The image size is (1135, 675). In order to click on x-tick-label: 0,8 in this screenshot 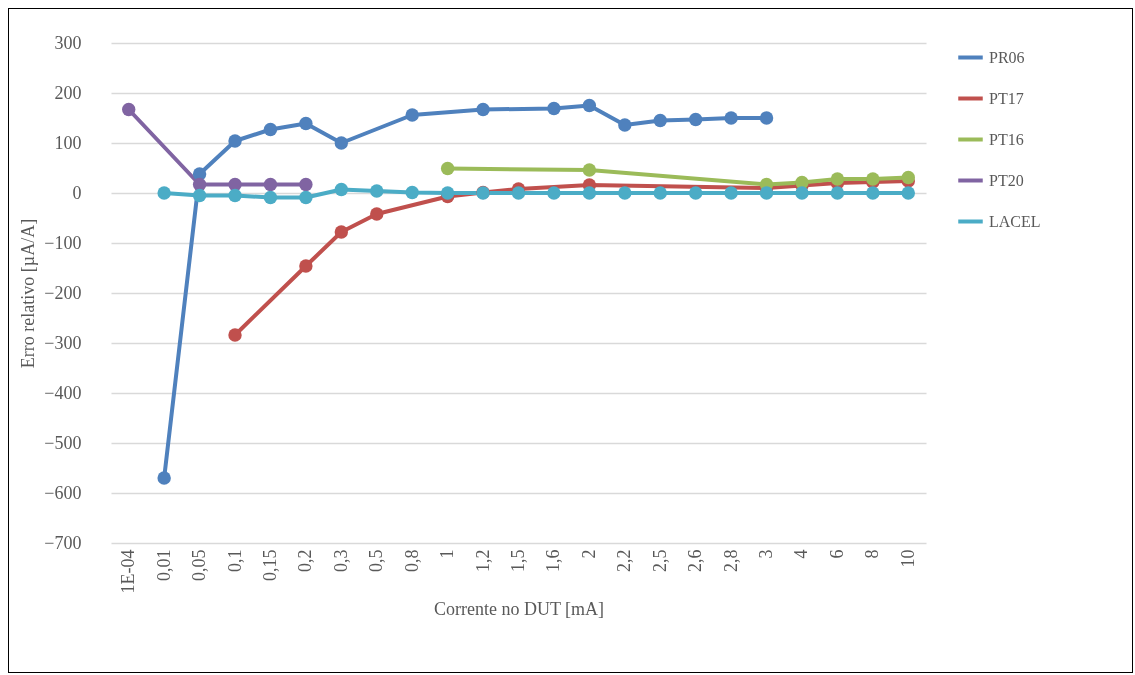, I will do `click(411, 560)`.